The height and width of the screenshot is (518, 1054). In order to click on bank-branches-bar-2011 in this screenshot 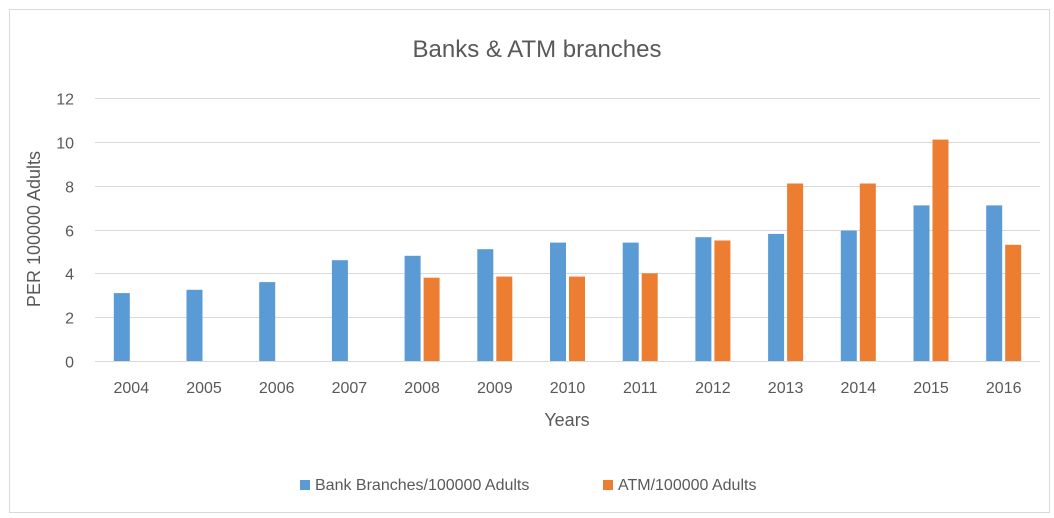, I will do `click(630, 301)`.